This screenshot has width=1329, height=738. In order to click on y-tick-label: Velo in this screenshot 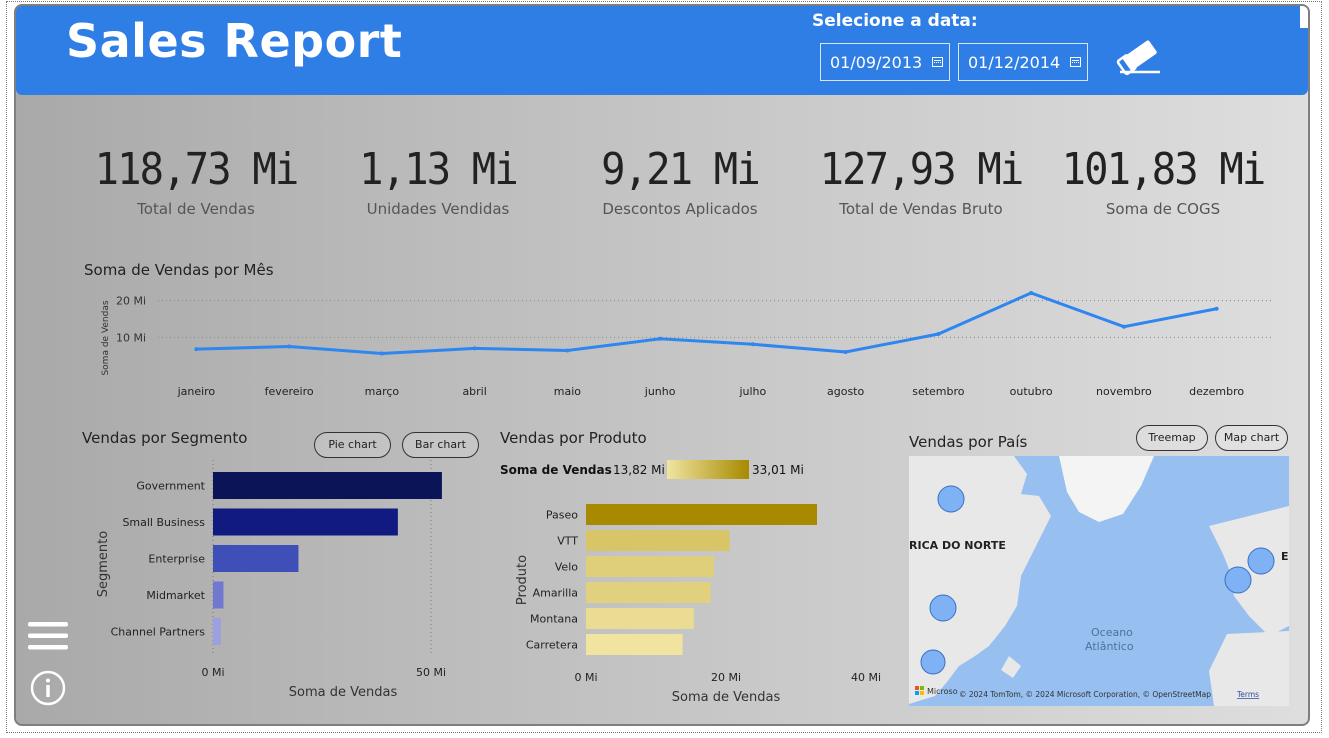, I will do `click(566, 567)`.